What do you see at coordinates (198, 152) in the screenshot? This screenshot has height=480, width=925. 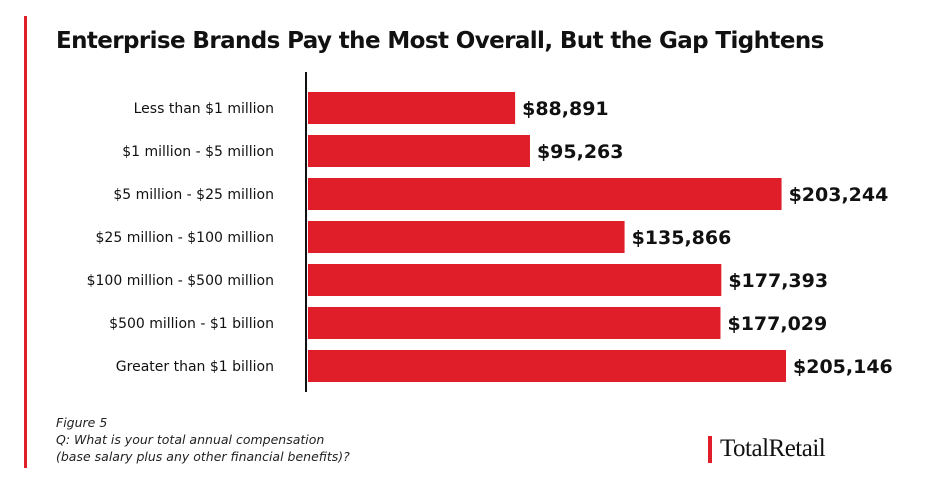 I see `category-label: $1 million - $5 million` at bounding box center [198, 152].